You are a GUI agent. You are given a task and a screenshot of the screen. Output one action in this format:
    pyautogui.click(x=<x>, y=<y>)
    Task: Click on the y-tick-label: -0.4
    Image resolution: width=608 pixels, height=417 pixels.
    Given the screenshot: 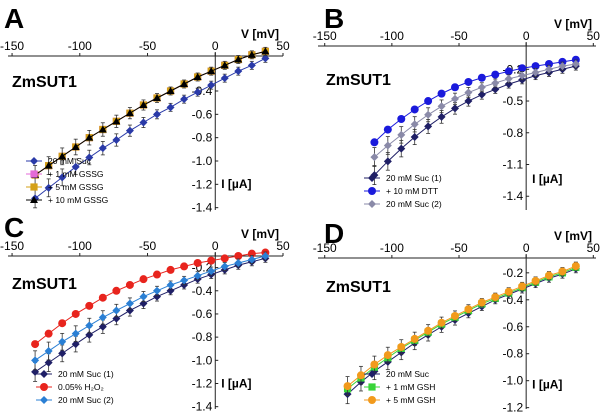 What is the action you would take?
    pyautogui.click(x=202, y=291)
    